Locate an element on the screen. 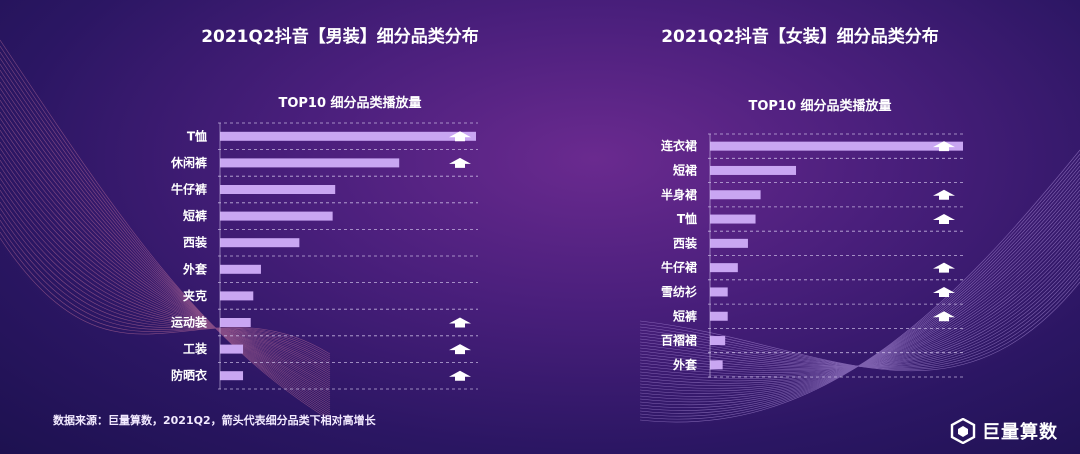 The image size is (1080, 454). data-source-note: 数据来源：巨量算数，2021Q2，箭头代表细分品类下相对高增长 is located at coordinates (214, 420).